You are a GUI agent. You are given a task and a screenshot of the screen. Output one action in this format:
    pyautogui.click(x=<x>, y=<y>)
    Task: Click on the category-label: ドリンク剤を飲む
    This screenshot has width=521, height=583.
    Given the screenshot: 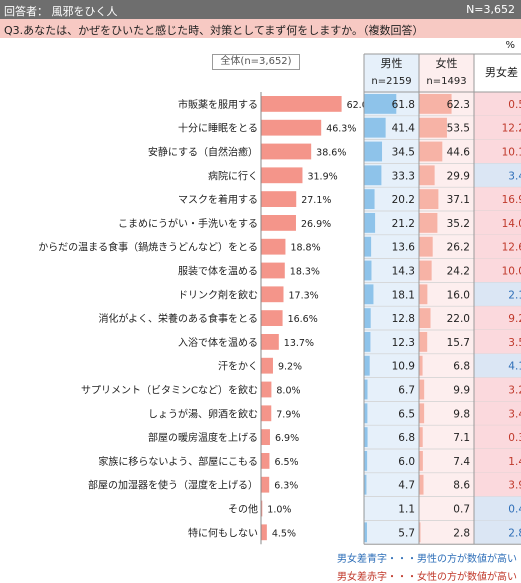 What is the action you would take?
    pyautogui.click(x=218, y=294)
    